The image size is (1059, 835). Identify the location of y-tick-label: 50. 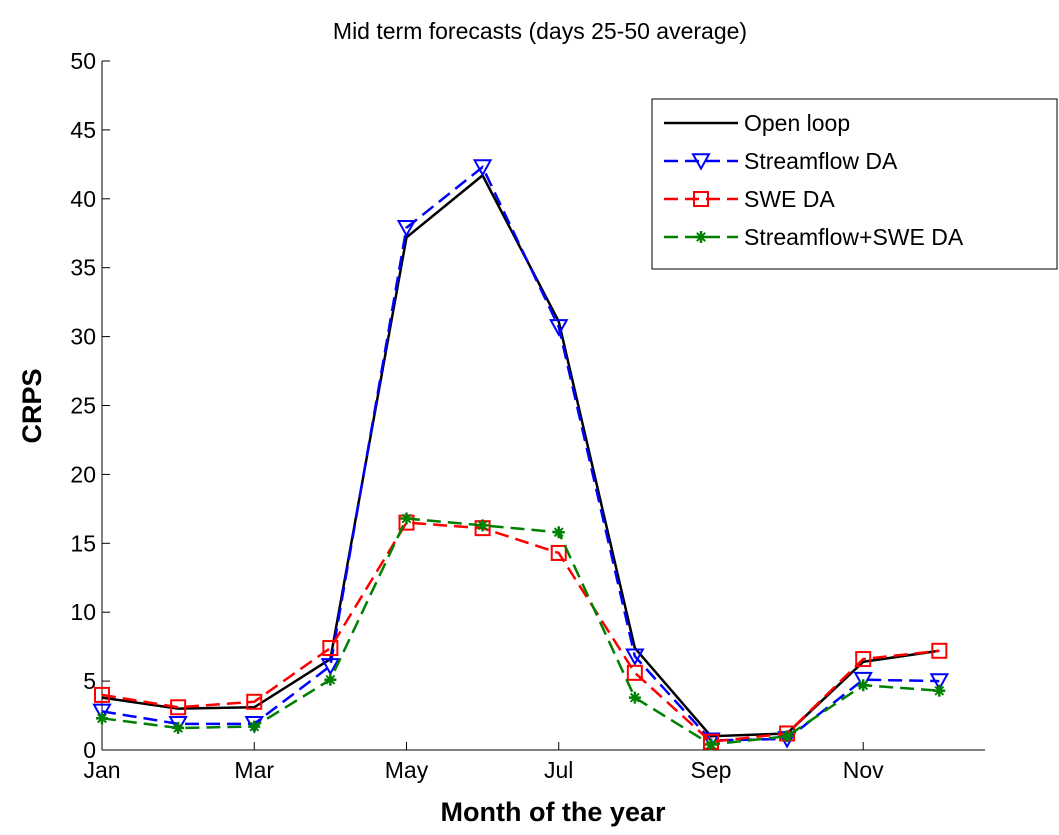
(83, 61).